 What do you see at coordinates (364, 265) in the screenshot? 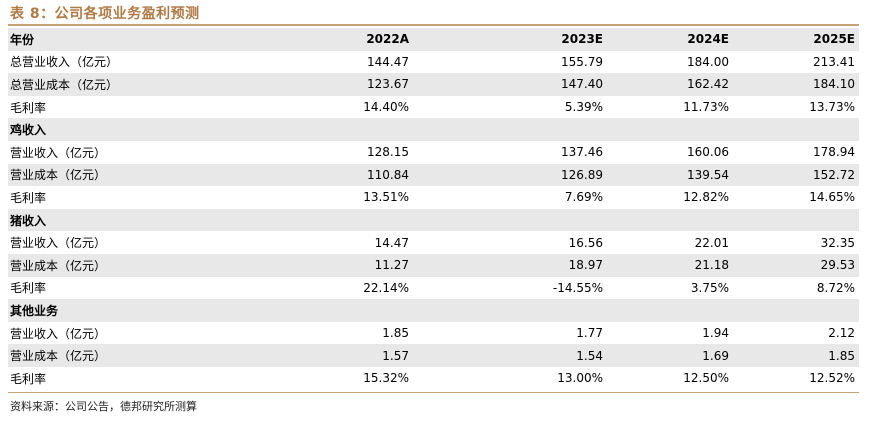
I see `value-cell: 11.27` at bounding box center [364, 265].